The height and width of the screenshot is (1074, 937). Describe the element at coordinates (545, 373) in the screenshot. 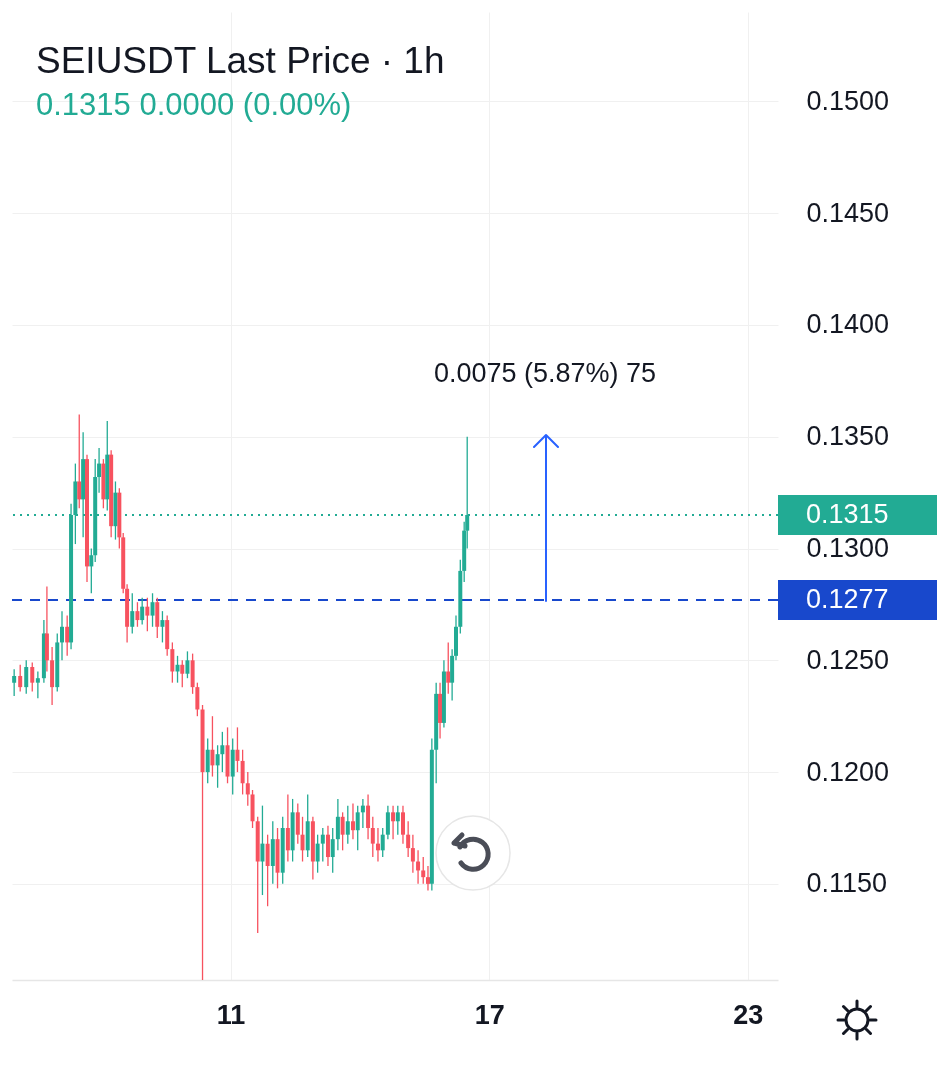

I see `annotation: 0.0075 (5.87%) 75` at that location.